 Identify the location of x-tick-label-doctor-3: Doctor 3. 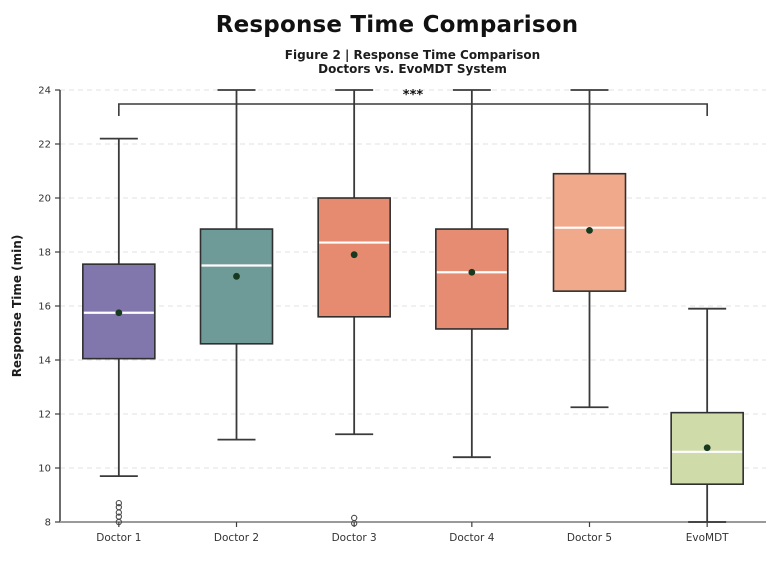
(354, 538).